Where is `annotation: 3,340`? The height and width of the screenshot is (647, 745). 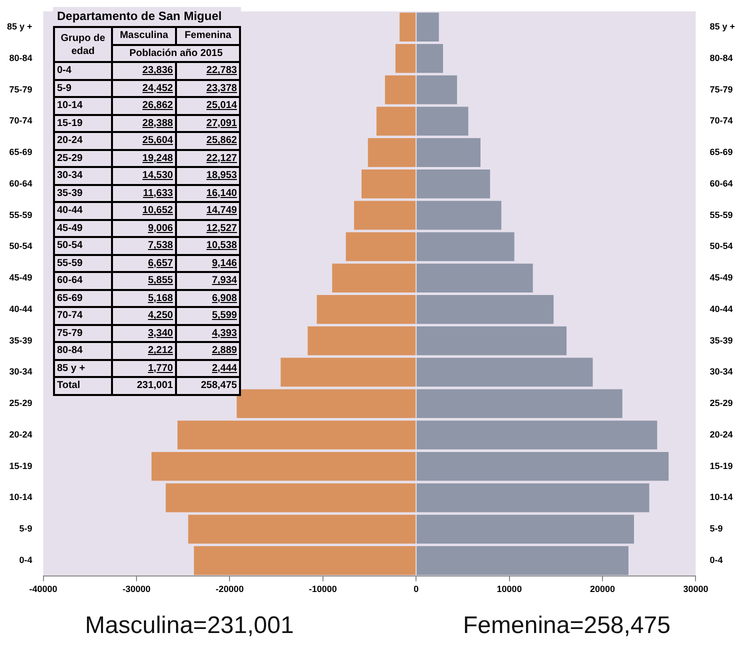 annotation: 3,340 is located at coordinates (144, 333).